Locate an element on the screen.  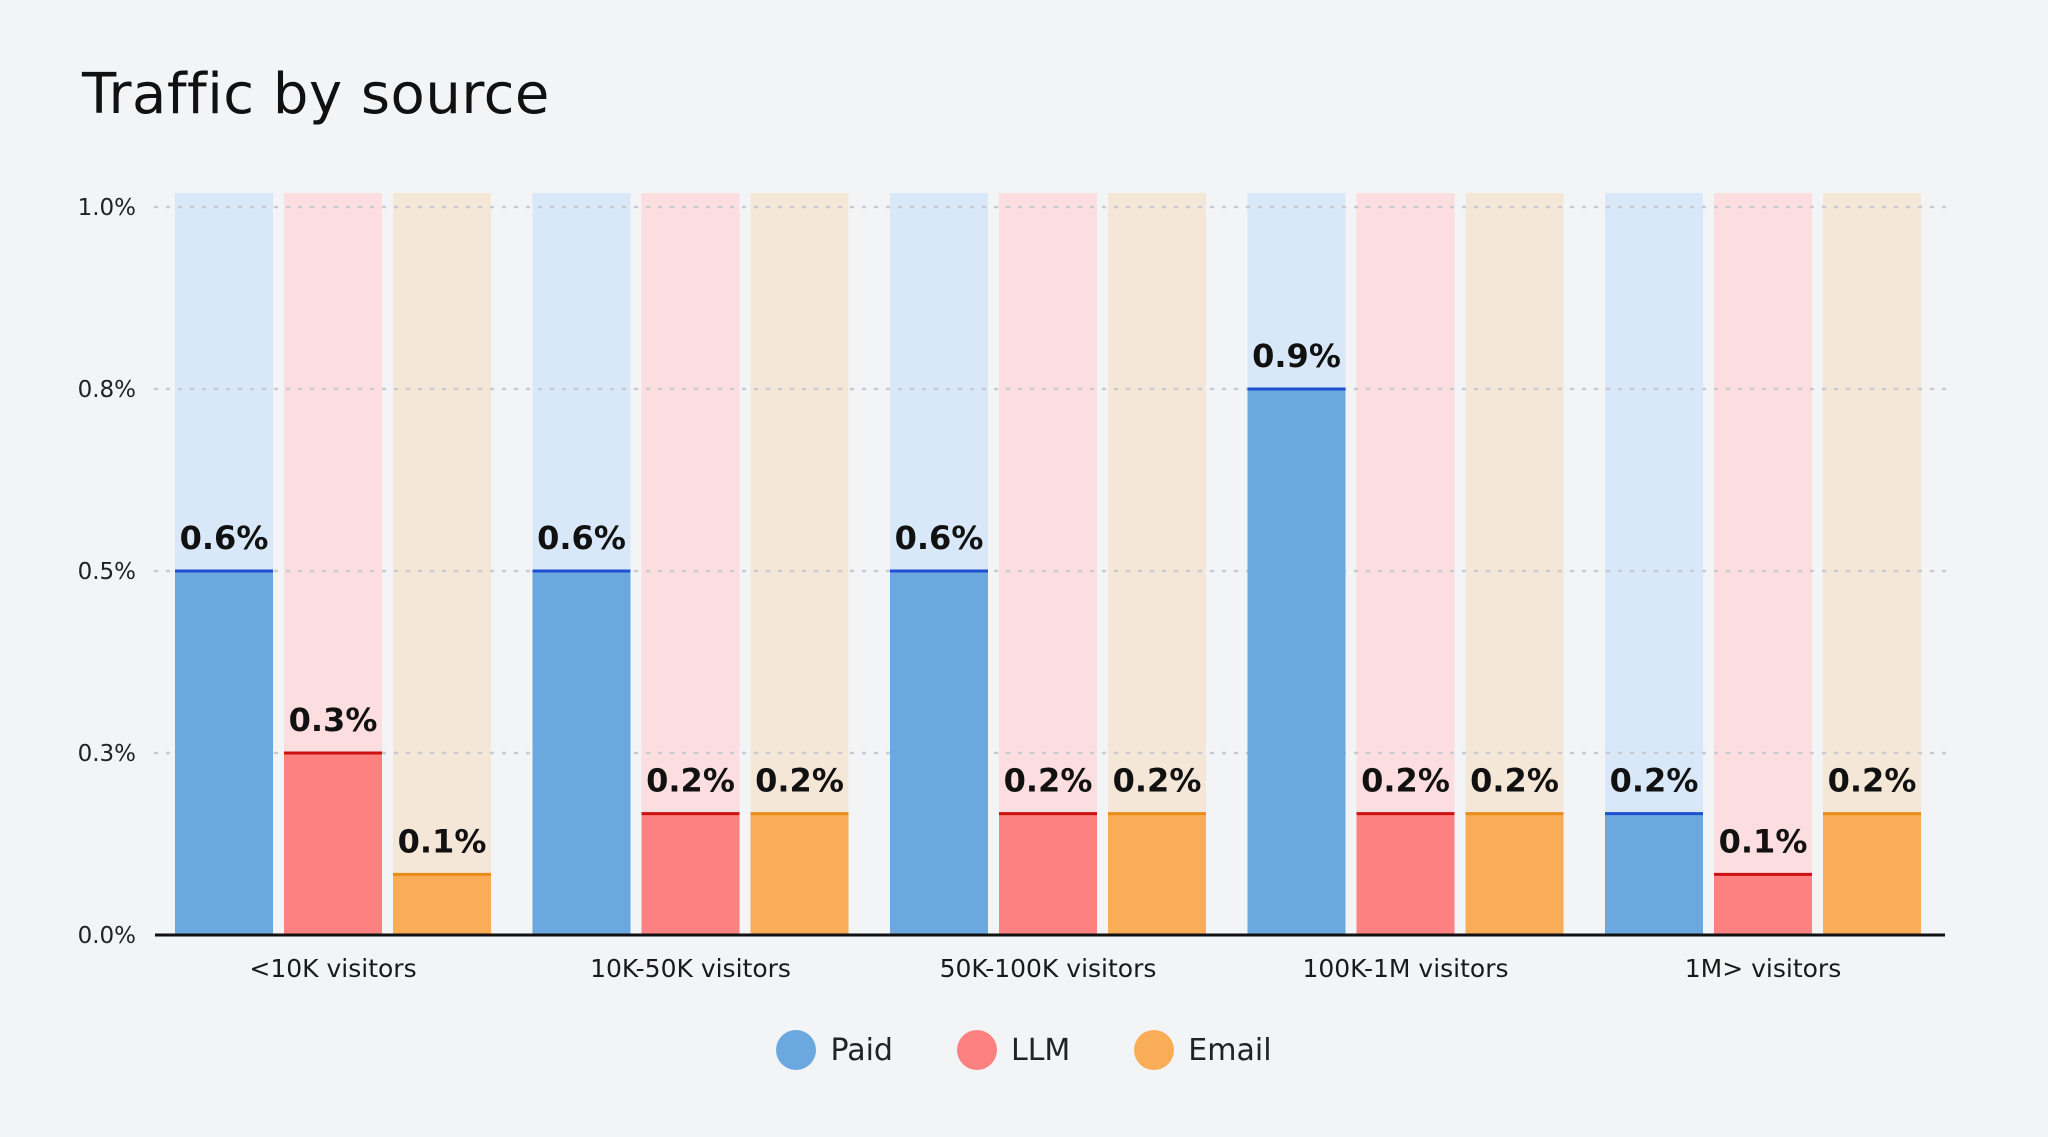
y-tick-label: 0.0% is located at coordinates (107, 936).